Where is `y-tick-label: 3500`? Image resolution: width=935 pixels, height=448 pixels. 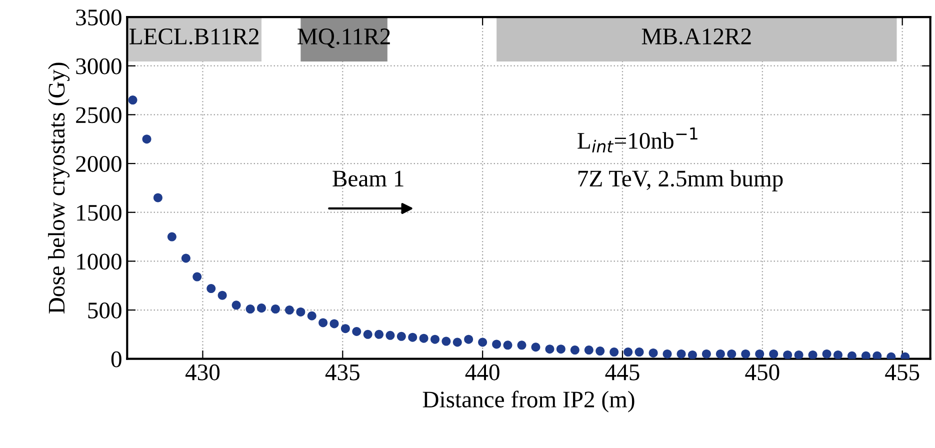 y-tick-label: 3500 is located at coordinates (99, 18).